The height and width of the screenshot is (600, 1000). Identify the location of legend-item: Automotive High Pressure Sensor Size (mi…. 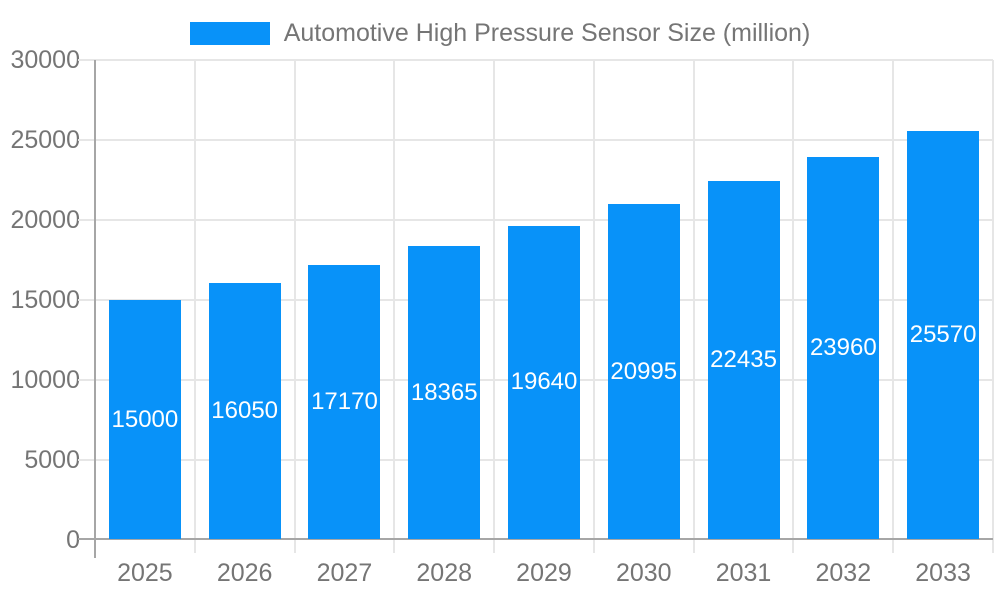
(500, 33).